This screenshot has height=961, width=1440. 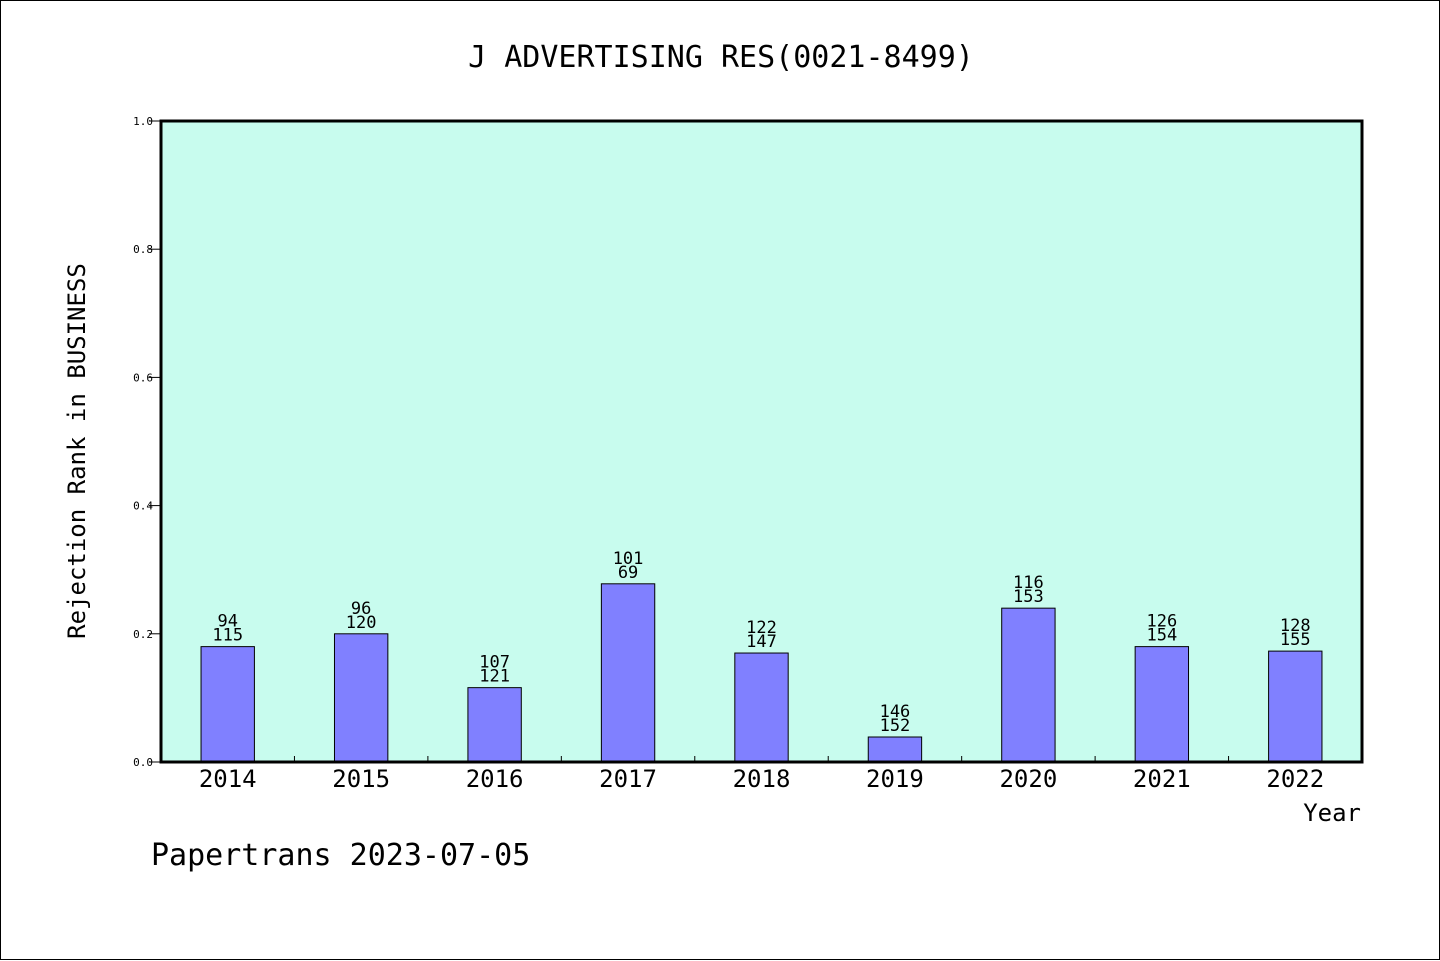 I want to click on bar-2021, so click(x=1162, y=704).